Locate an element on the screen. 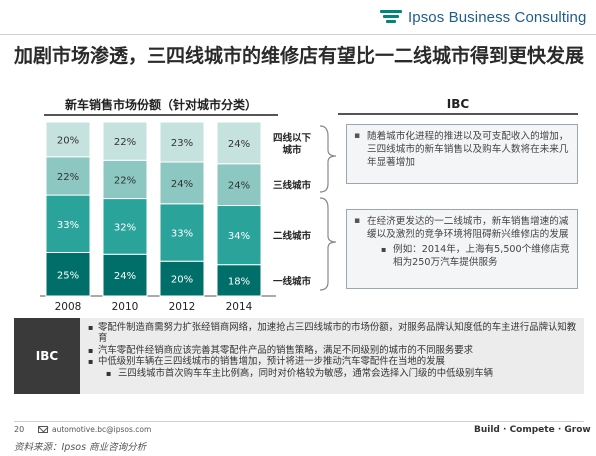 The height and width of the screenshot is (456, 596). chart-title-divider is located at coordinates (161, 115).